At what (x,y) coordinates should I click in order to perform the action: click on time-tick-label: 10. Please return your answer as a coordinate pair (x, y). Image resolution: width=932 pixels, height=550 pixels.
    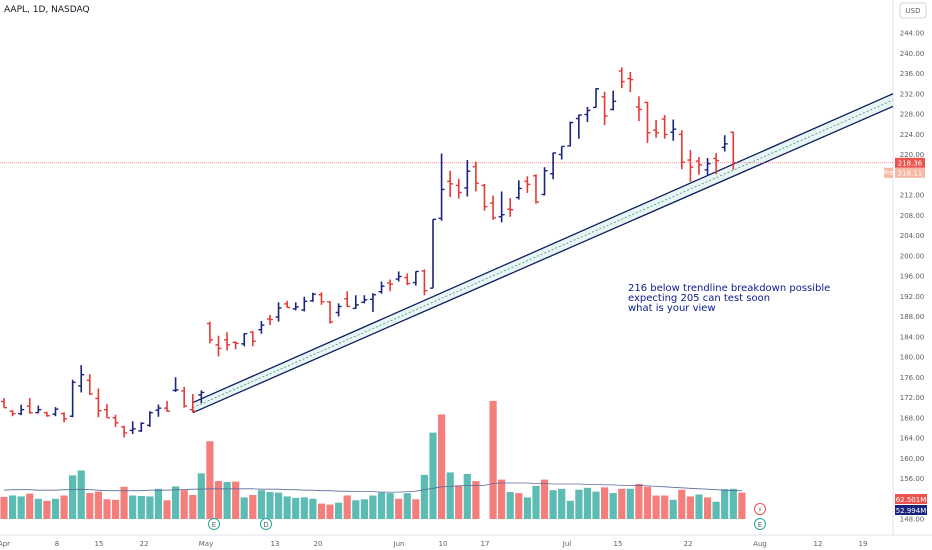
    Looking at the image, I should click on (443, 544).